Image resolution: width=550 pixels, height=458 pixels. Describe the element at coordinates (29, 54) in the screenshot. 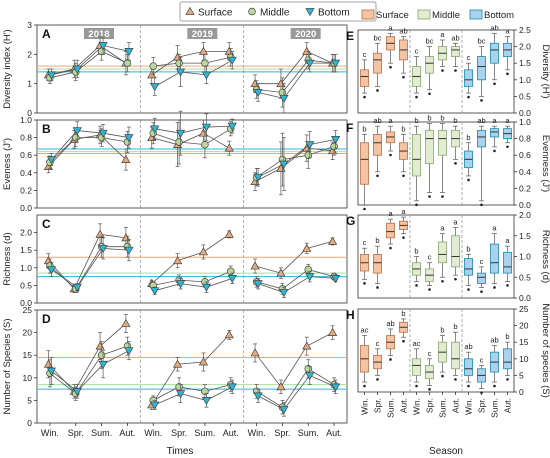

I see `y-tick-label: 2` at that location.